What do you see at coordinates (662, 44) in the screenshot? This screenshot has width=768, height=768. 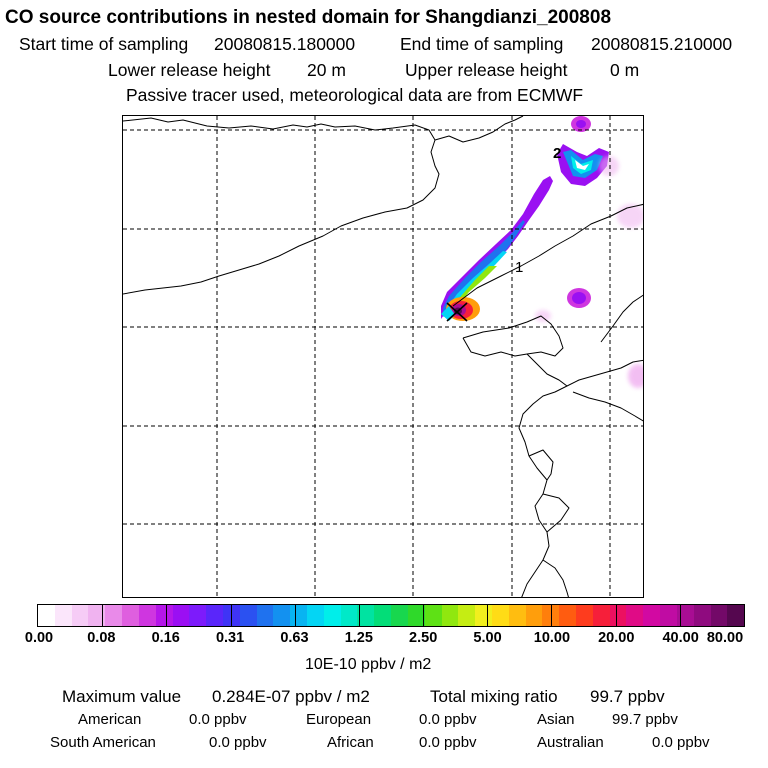 I see `end-time-value: 20080815.210000` at bounding box center [662, 44].